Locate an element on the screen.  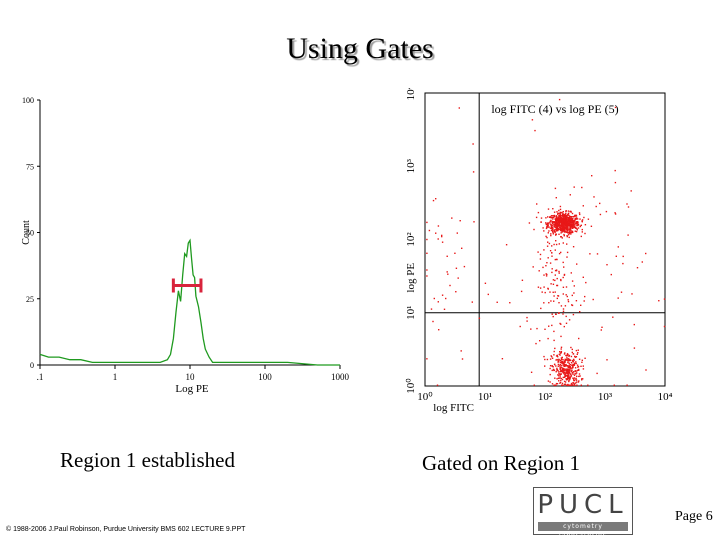
logo-text: PUCL is located at coordinates (583, 505).